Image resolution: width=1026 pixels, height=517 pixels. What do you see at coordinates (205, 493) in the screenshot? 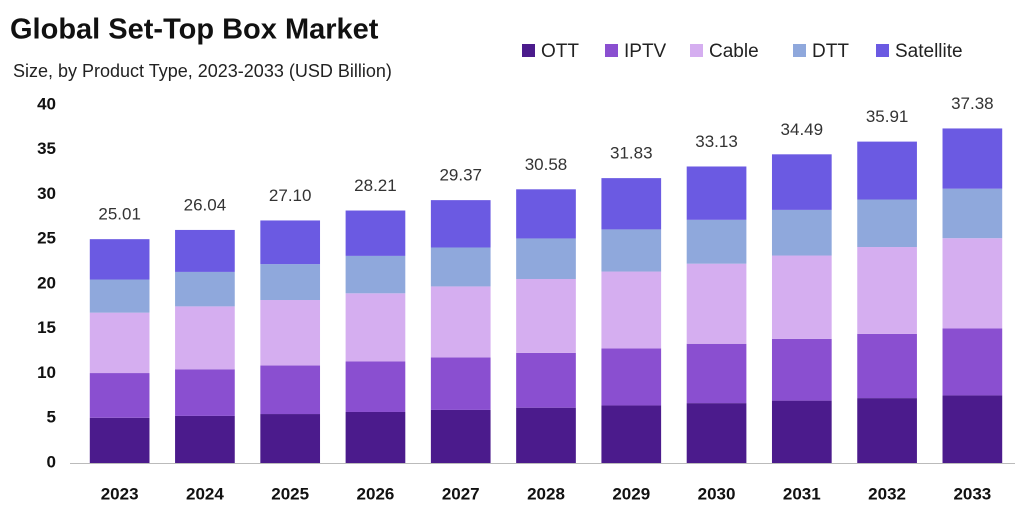
I see `x-tick-label: 2024` at bounding box center [205, 493].